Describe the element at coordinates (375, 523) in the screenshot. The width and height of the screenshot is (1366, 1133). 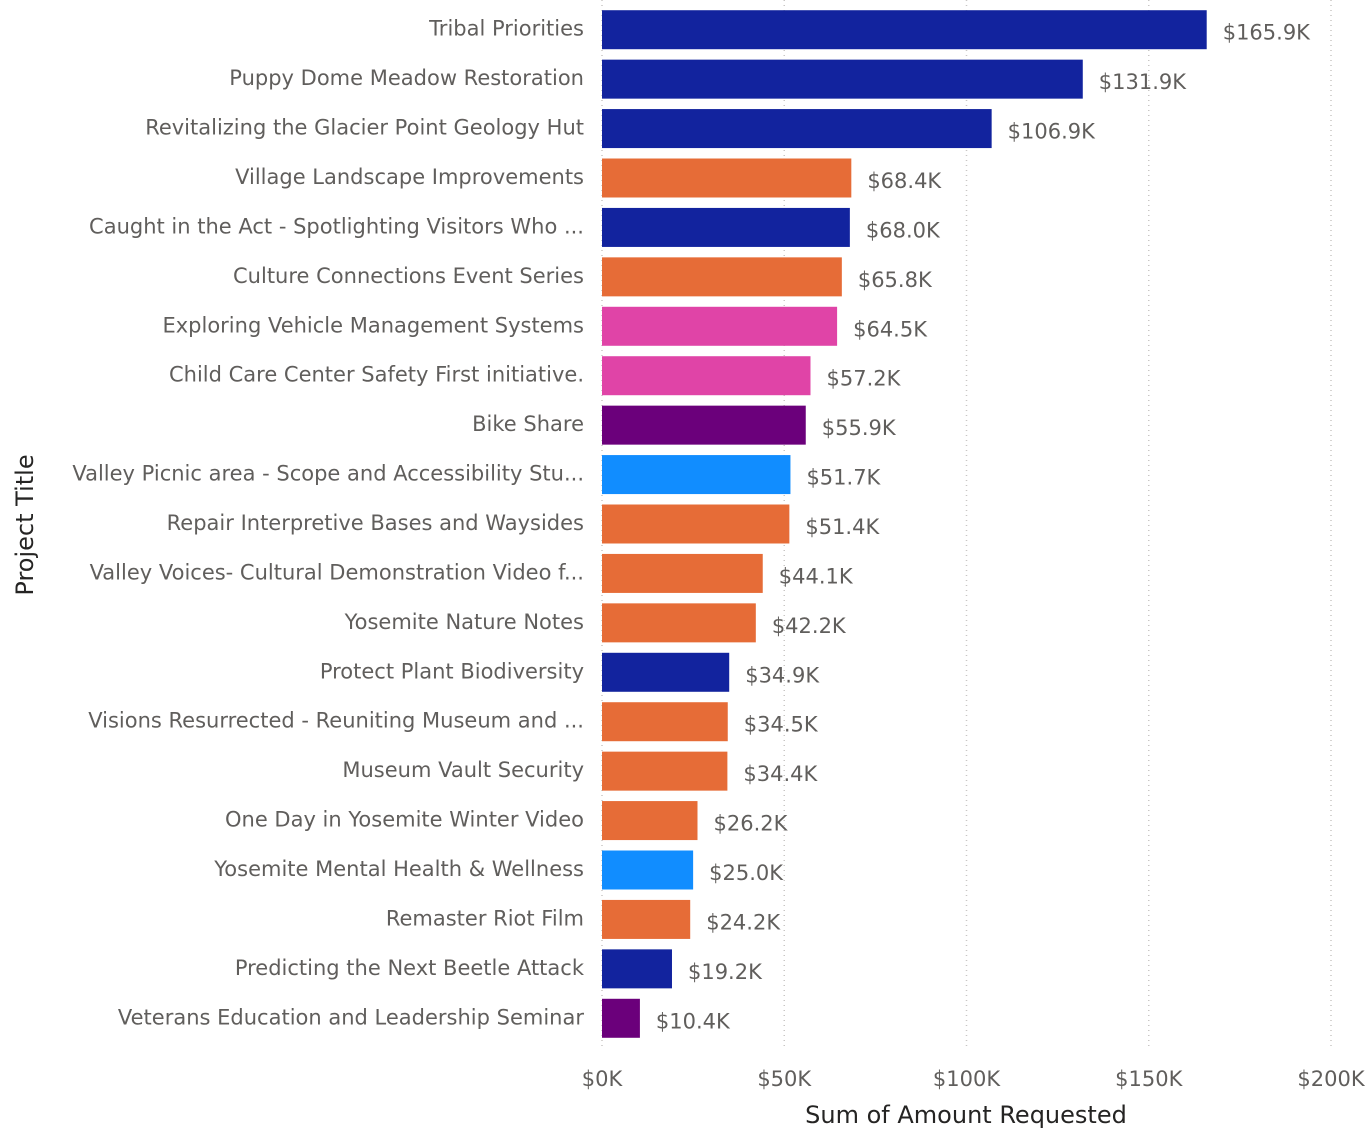
I see `y-tick-label: Repair Interpretive Bases and Waysides` at that location.